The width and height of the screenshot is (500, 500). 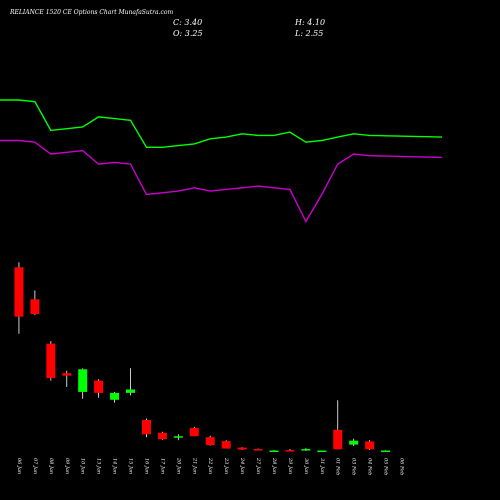 I want to click on x-tick-label: 22 Jan, so click(x=210, y=465).